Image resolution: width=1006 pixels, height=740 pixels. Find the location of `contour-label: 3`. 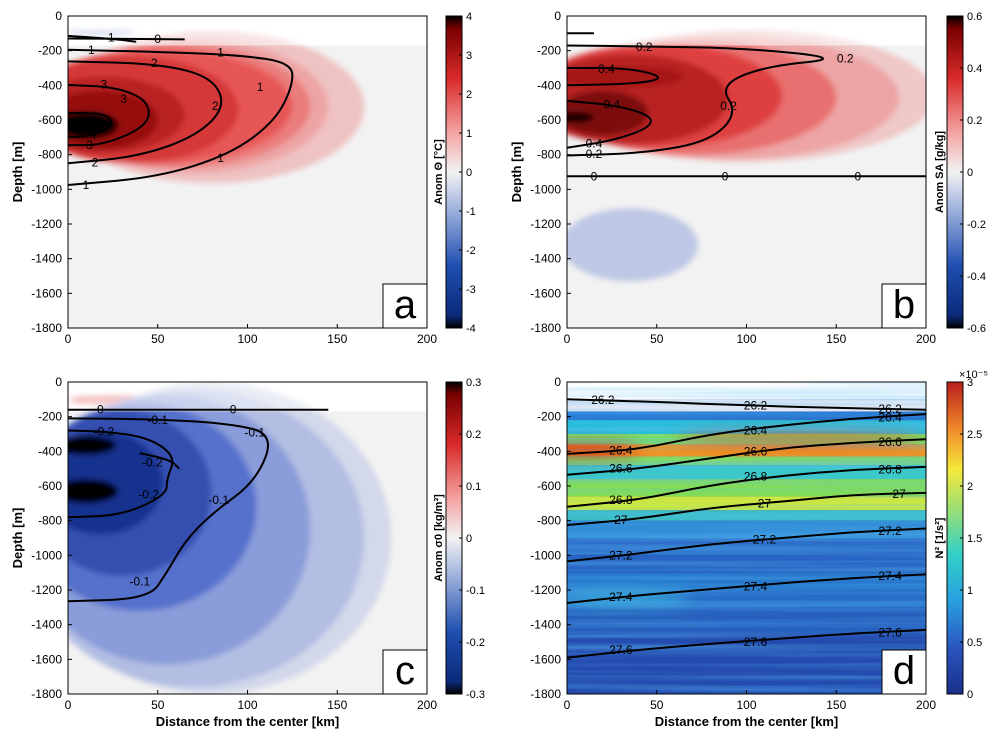

contour-label: 3 is located at coordinates (104, 84).